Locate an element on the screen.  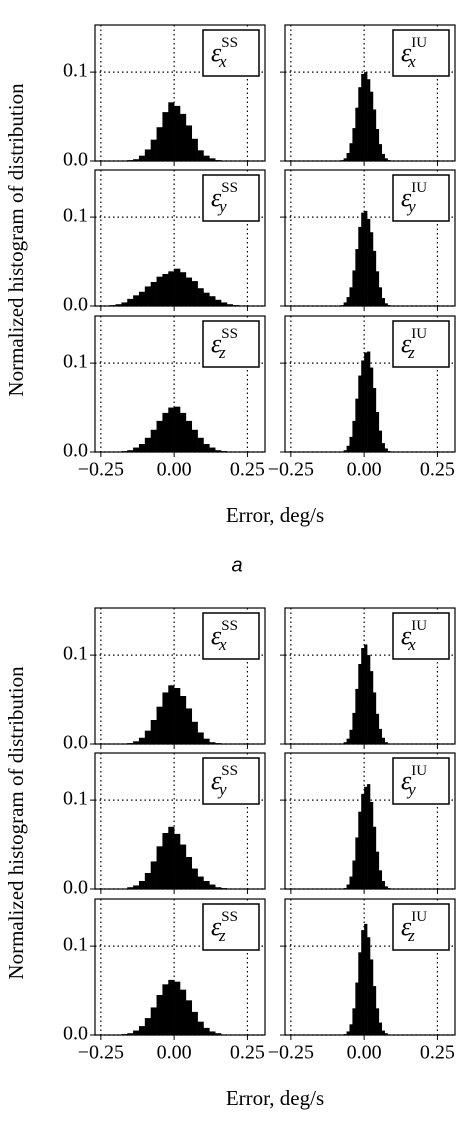
legend: εIU z is located at coordinates (421, 344).